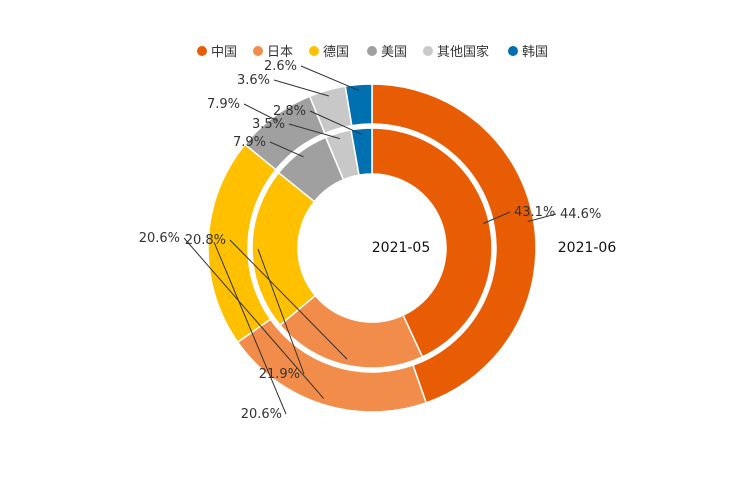  I want to click on chart-legend: 中国 日本 德国 美国 其他国家 韩国, so click(372, 52).